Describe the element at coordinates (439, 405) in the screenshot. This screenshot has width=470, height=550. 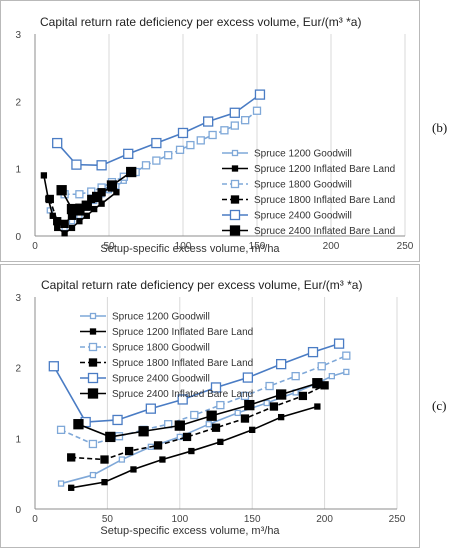
I see `panel-label-c: (c)` at that location.